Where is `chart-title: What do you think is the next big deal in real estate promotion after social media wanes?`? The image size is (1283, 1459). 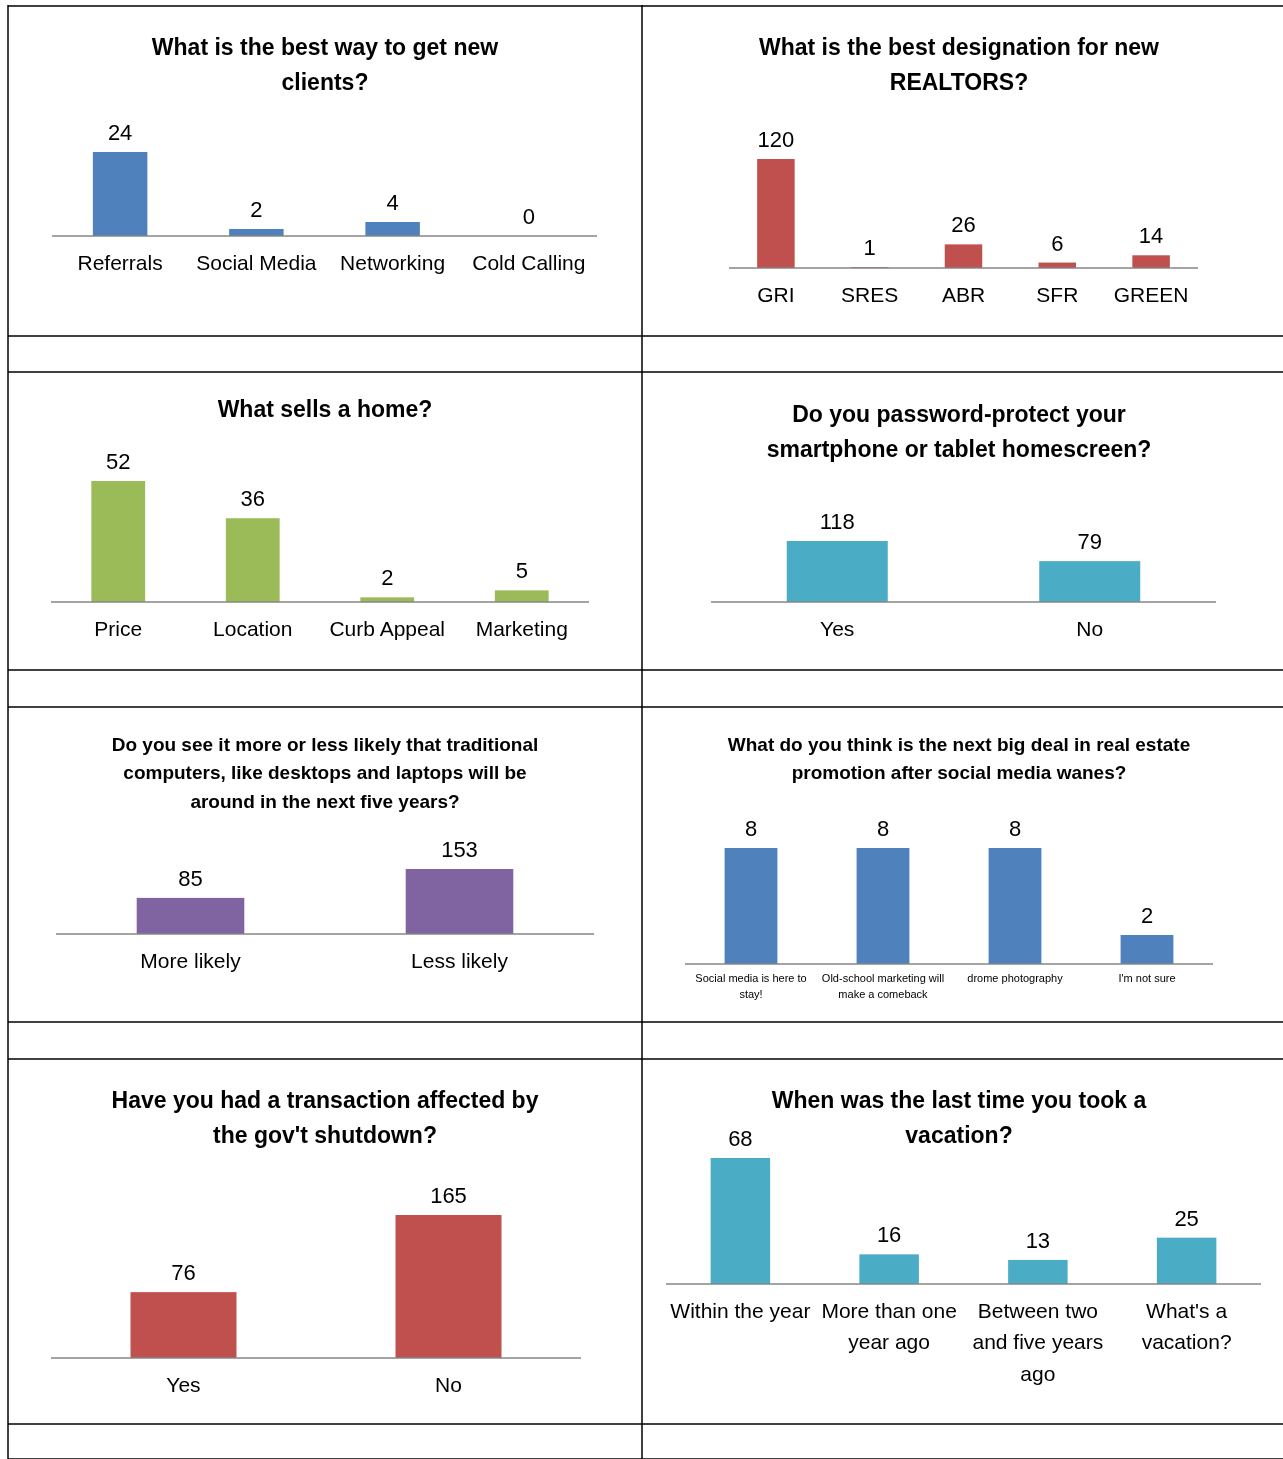
chart-title: What do you think is the next big deal in real estate promotion after social media wanes? is located at coordinates (959, 758).